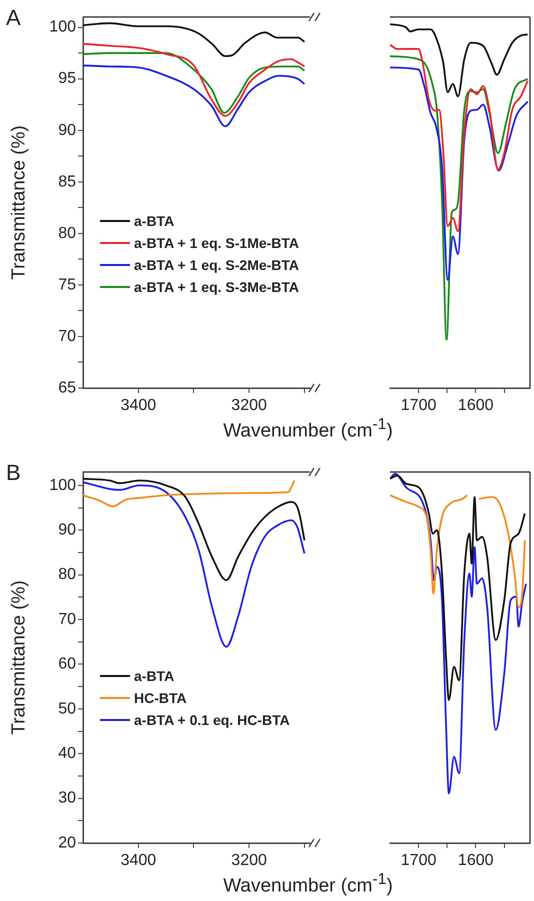 The height and width of the screenshot is (901, 534). I want to click on legend-label: HC-BTA, so click(160, 698).